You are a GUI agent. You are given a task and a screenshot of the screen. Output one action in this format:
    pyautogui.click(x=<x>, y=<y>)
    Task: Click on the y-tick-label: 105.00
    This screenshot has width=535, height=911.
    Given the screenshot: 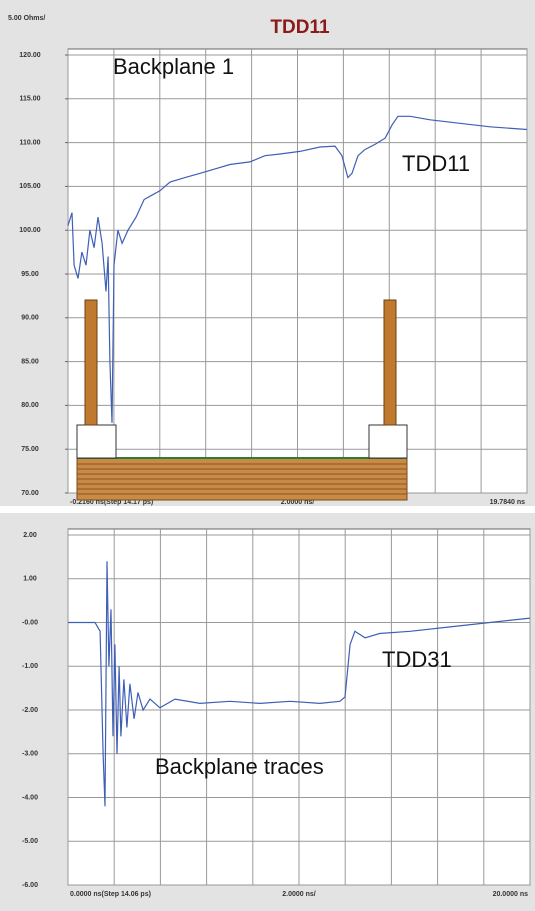 What is the action you would take?
    pyautogui.click(x=30, y=186)
    